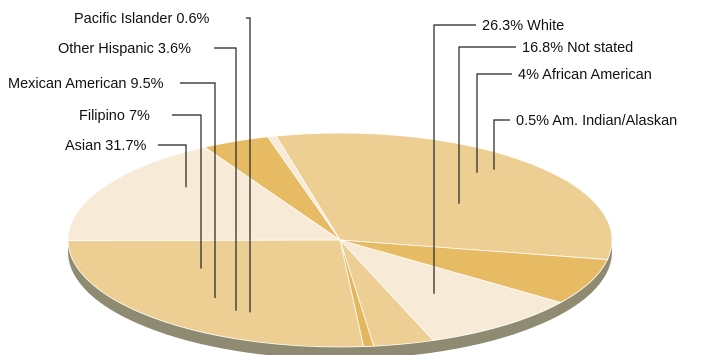  What do you see at coordinates (501, 144) in the screenshot?
I see `leader-line-am-indian-alaskan` at bounding box center [501, 144].